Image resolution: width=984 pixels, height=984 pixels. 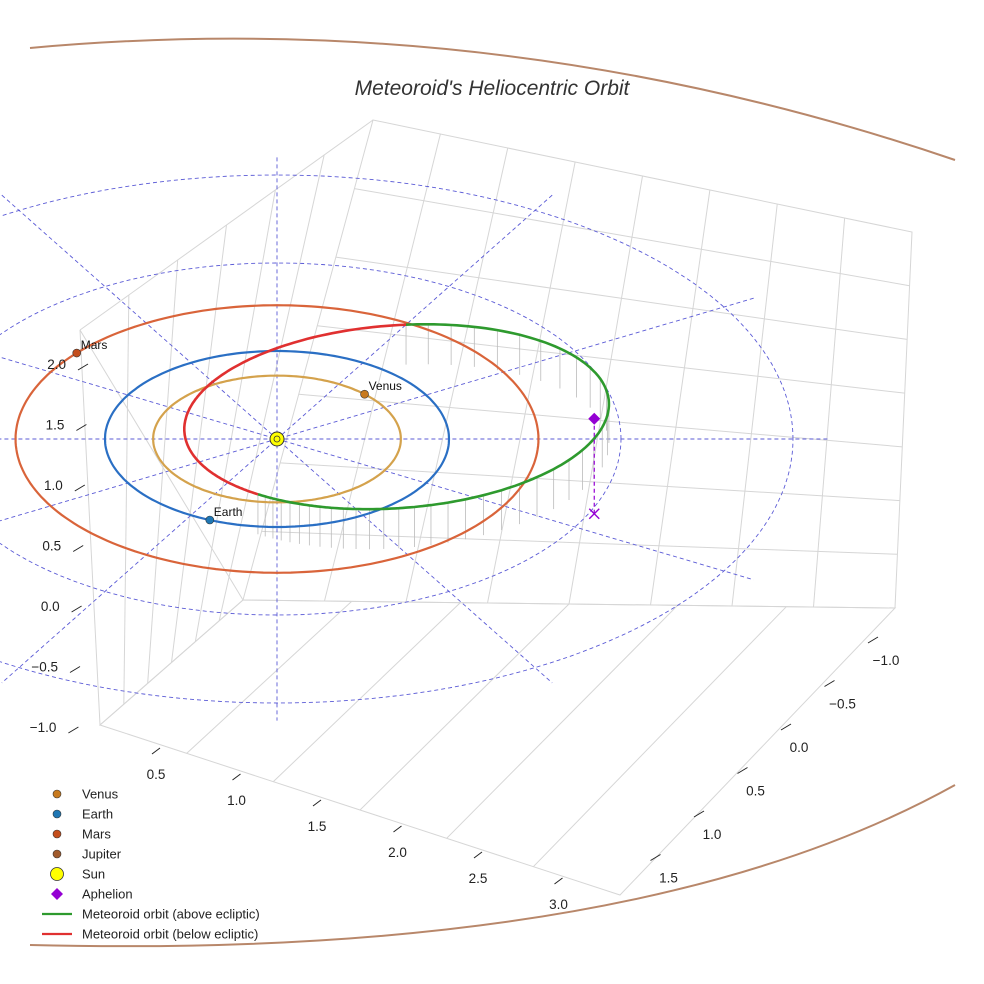 I want to click on meteoroid-orbit-below, so click(x=295, y=409).